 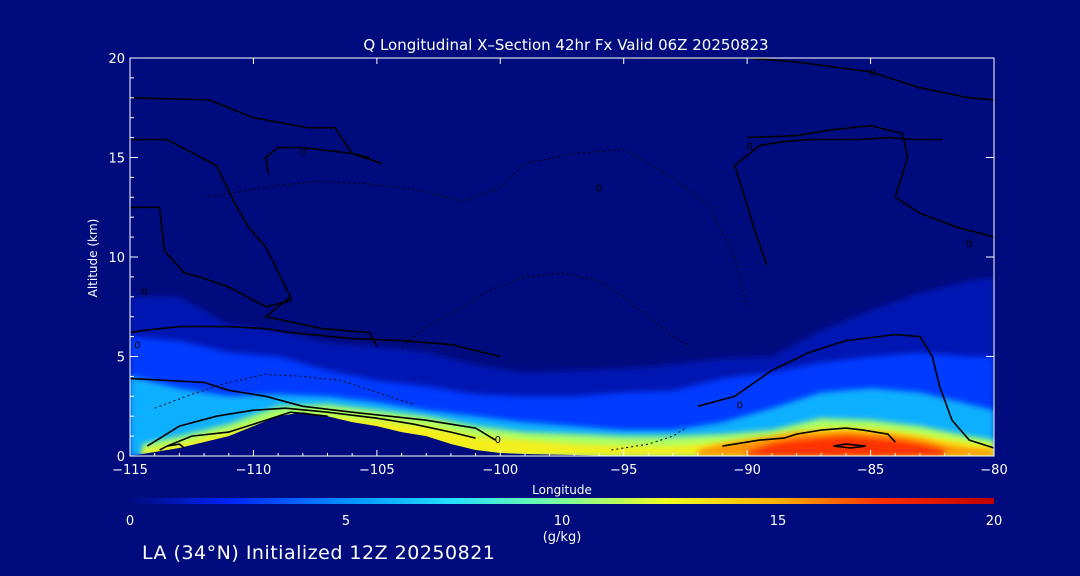 What do you see at coordinates (121, 358) in the screenshot?
I see `y-tick-label: 5` at bounding box center [121, 358].